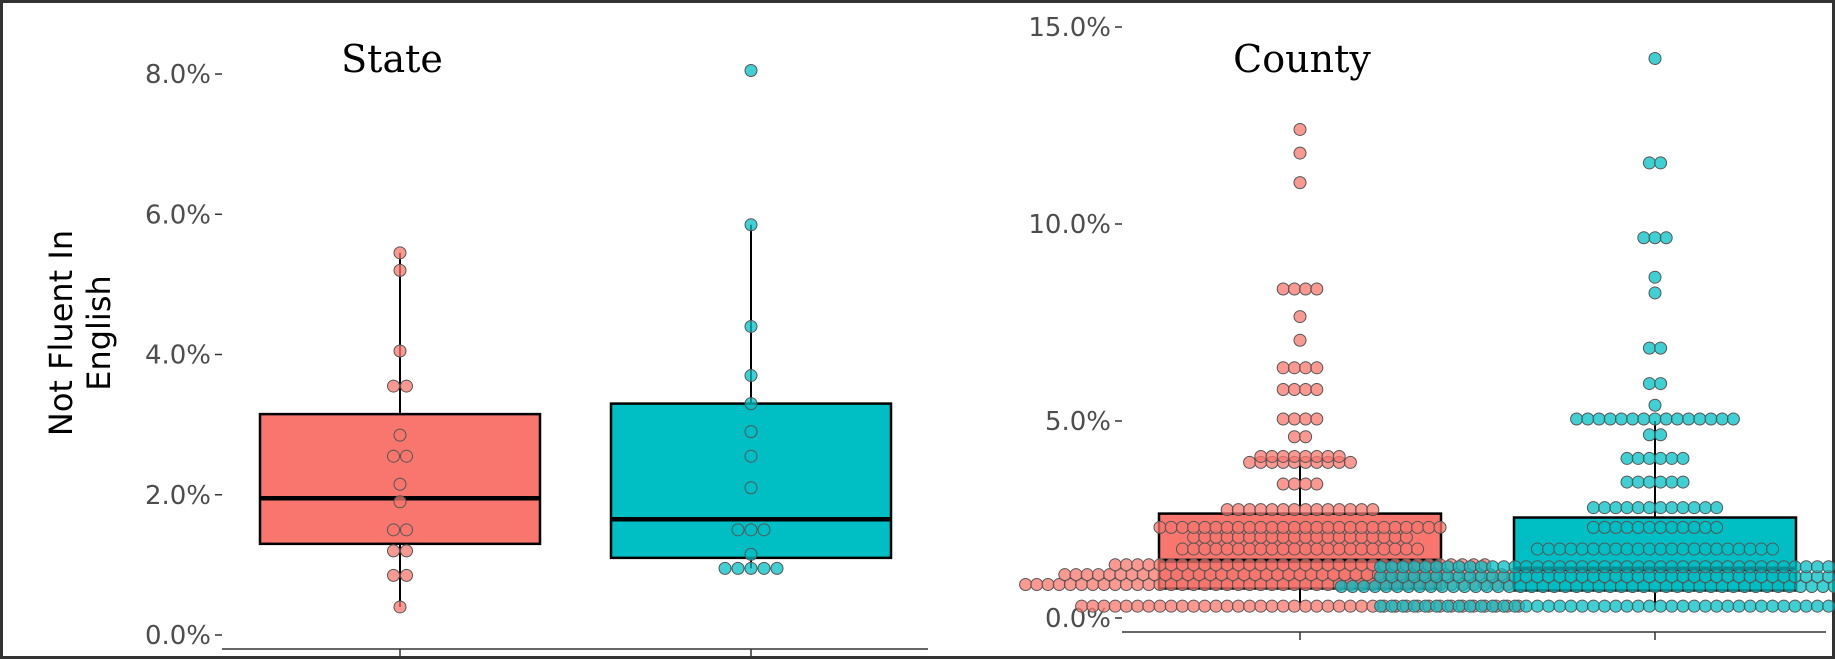  What do you see at coordinates (1069, 225) in the screenshot?
I see `y-tick-label: 10.0%` at bounding box center [1069, 225].